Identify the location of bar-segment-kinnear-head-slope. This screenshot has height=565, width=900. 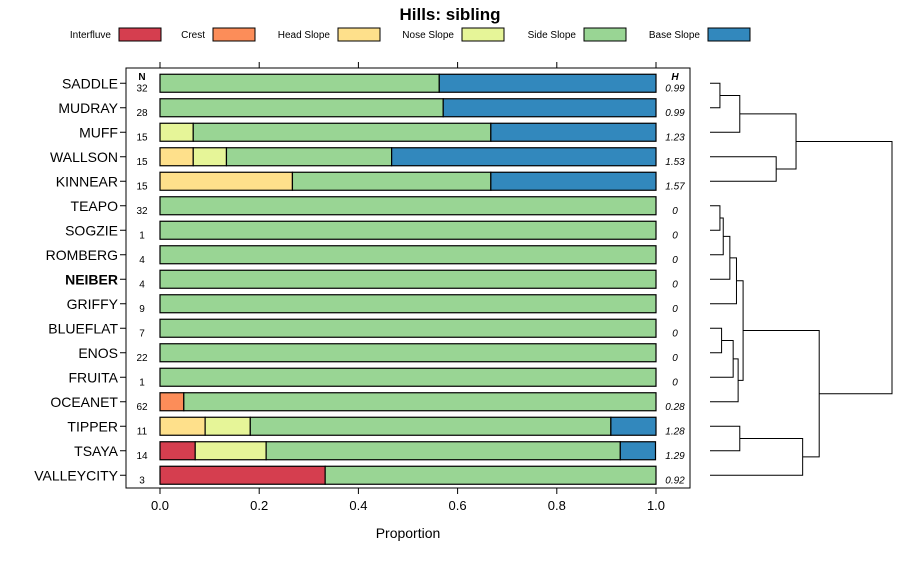
(226, 181).